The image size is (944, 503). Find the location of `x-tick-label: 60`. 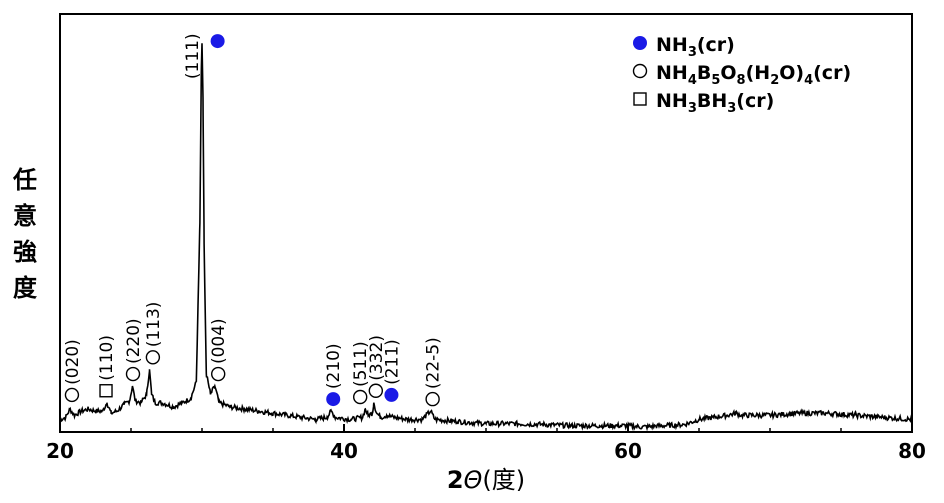

x-tick-label: 60 is located at coordinates (628, 451).